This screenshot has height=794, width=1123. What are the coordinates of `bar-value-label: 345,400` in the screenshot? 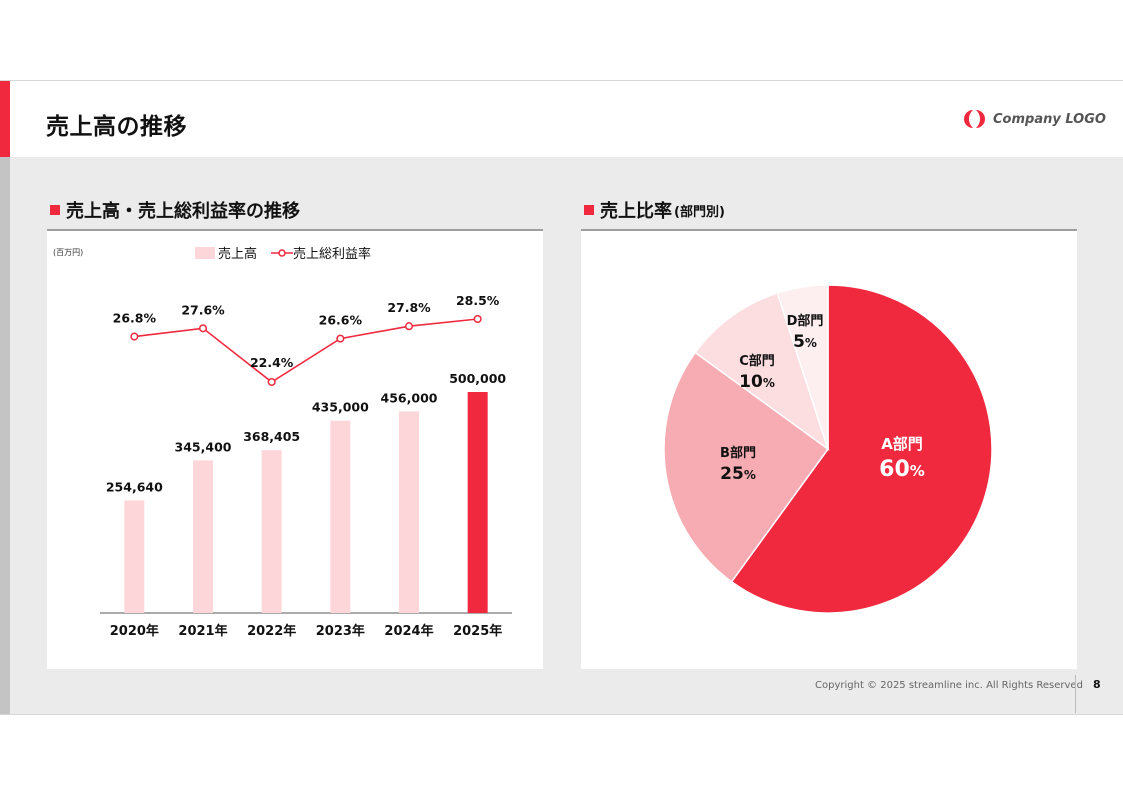 It's located at (203, 446).